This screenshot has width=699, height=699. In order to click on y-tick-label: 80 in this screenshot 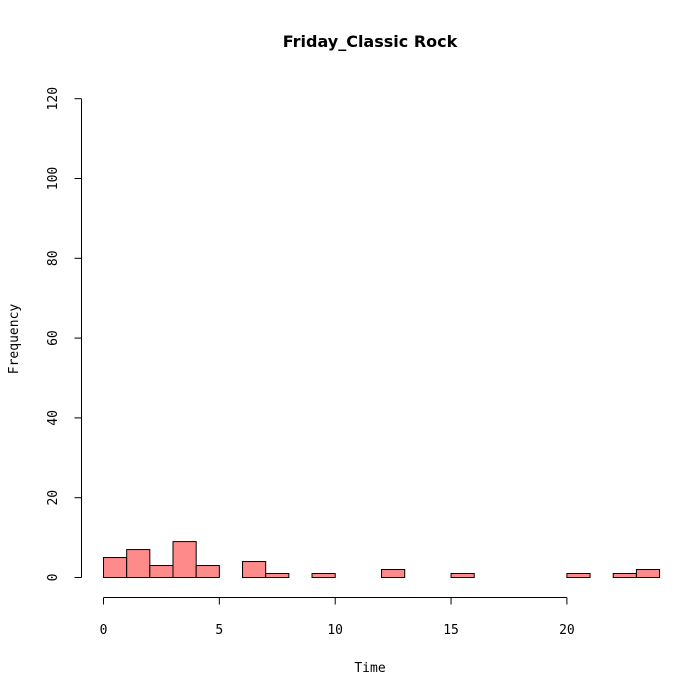, I will do `click(53, 258)`.